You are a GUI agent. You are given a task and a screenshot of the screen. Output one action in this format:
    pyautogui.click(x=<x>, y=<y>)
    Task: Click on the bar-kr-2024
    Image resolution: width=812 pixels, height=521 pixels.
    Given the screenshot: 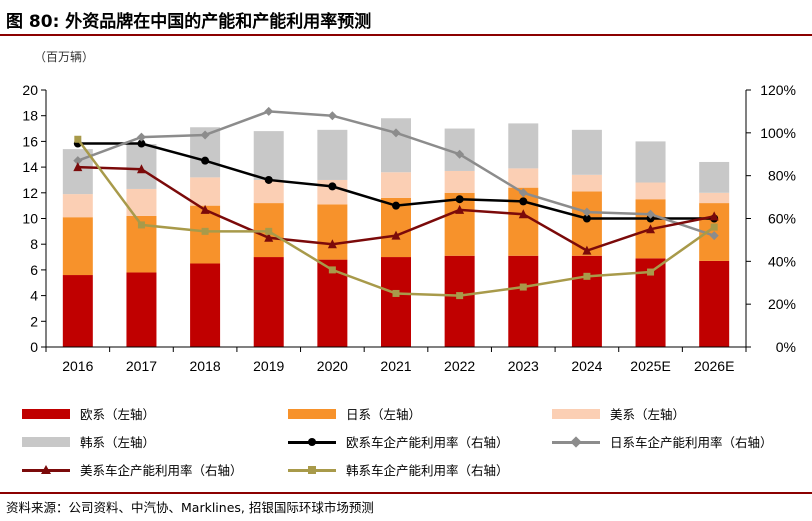 What is the action you would take?
    pyautogui.click(x=586, y=152)
    